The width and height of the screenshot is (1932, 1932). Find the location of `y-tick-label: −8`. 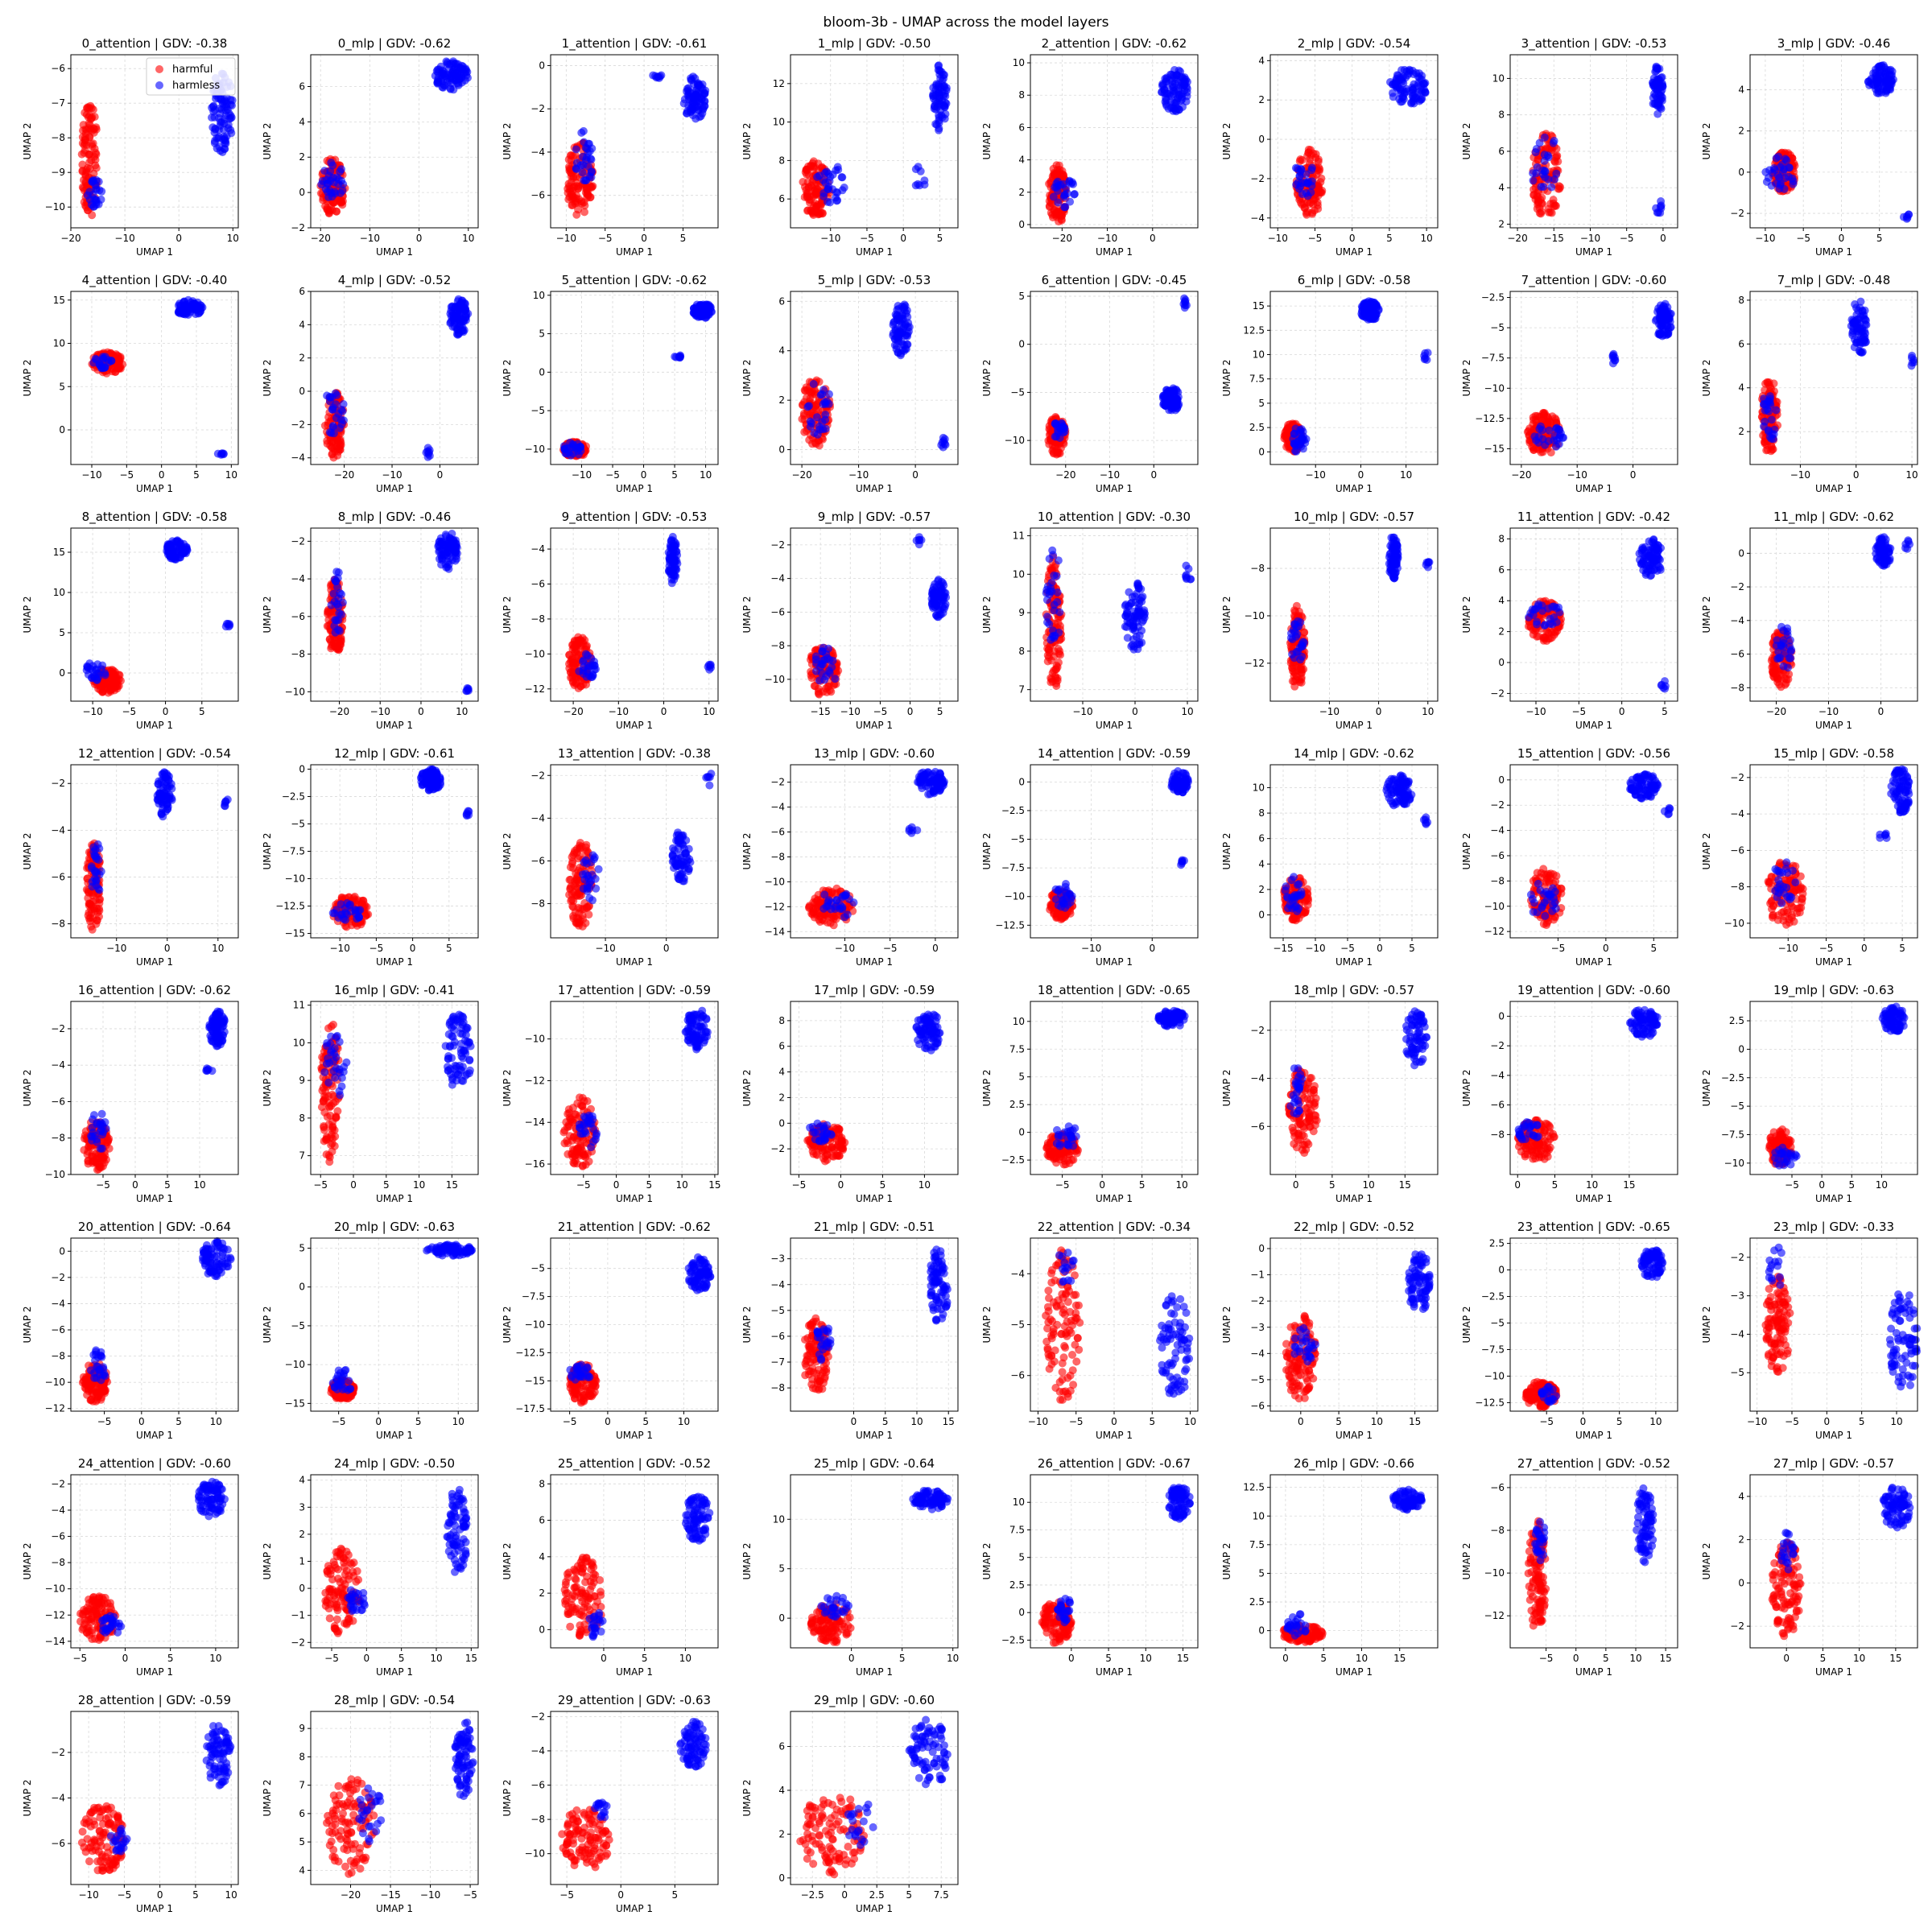

y-tick-label: −8 is located at coordinates (537, 619).